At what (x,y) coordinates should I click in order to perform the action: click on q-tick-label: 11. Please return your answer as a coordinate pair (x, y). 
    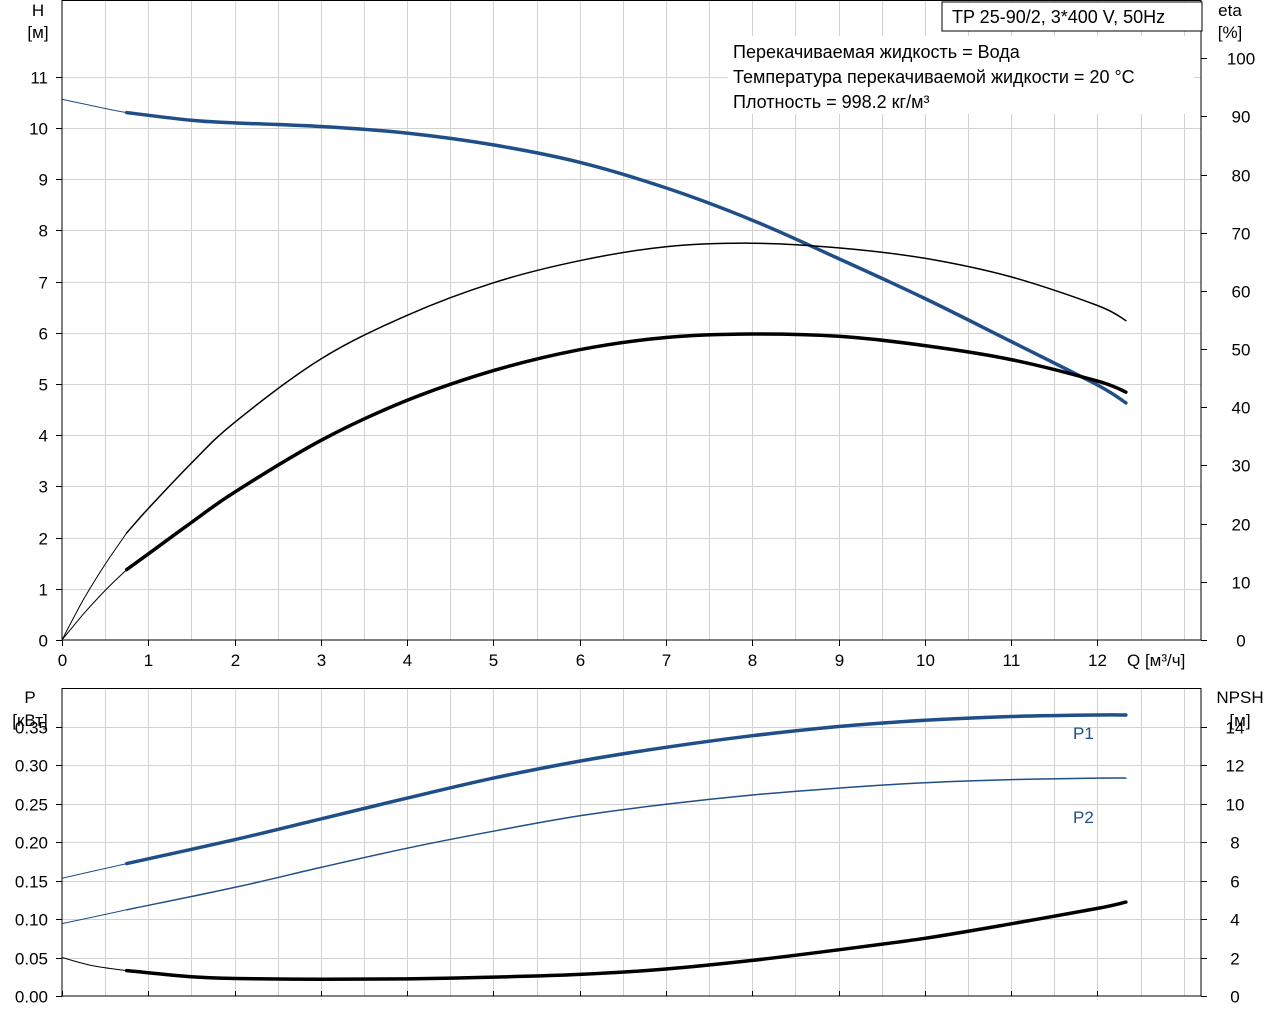
    Looking at the image, I should click on (1012, 660).